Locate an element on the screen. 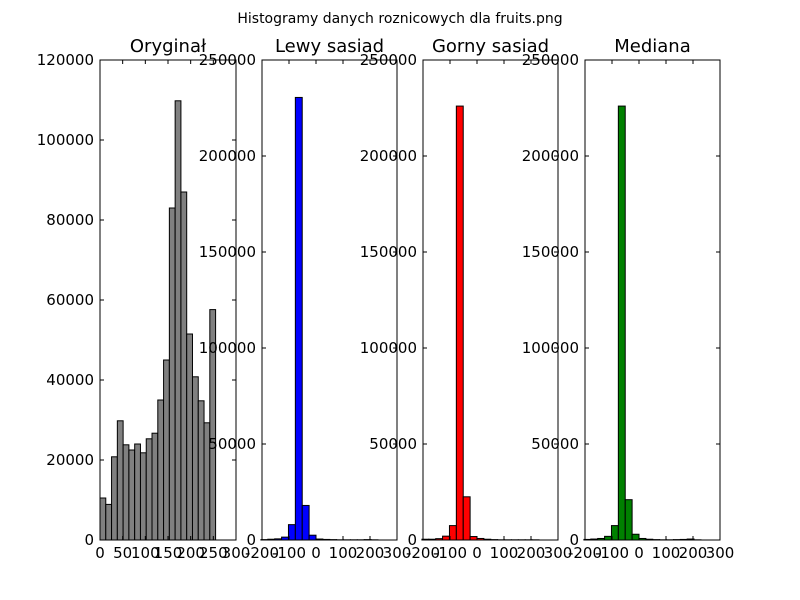  y-tick-label: 60000 is located at coordinates (70, 300).